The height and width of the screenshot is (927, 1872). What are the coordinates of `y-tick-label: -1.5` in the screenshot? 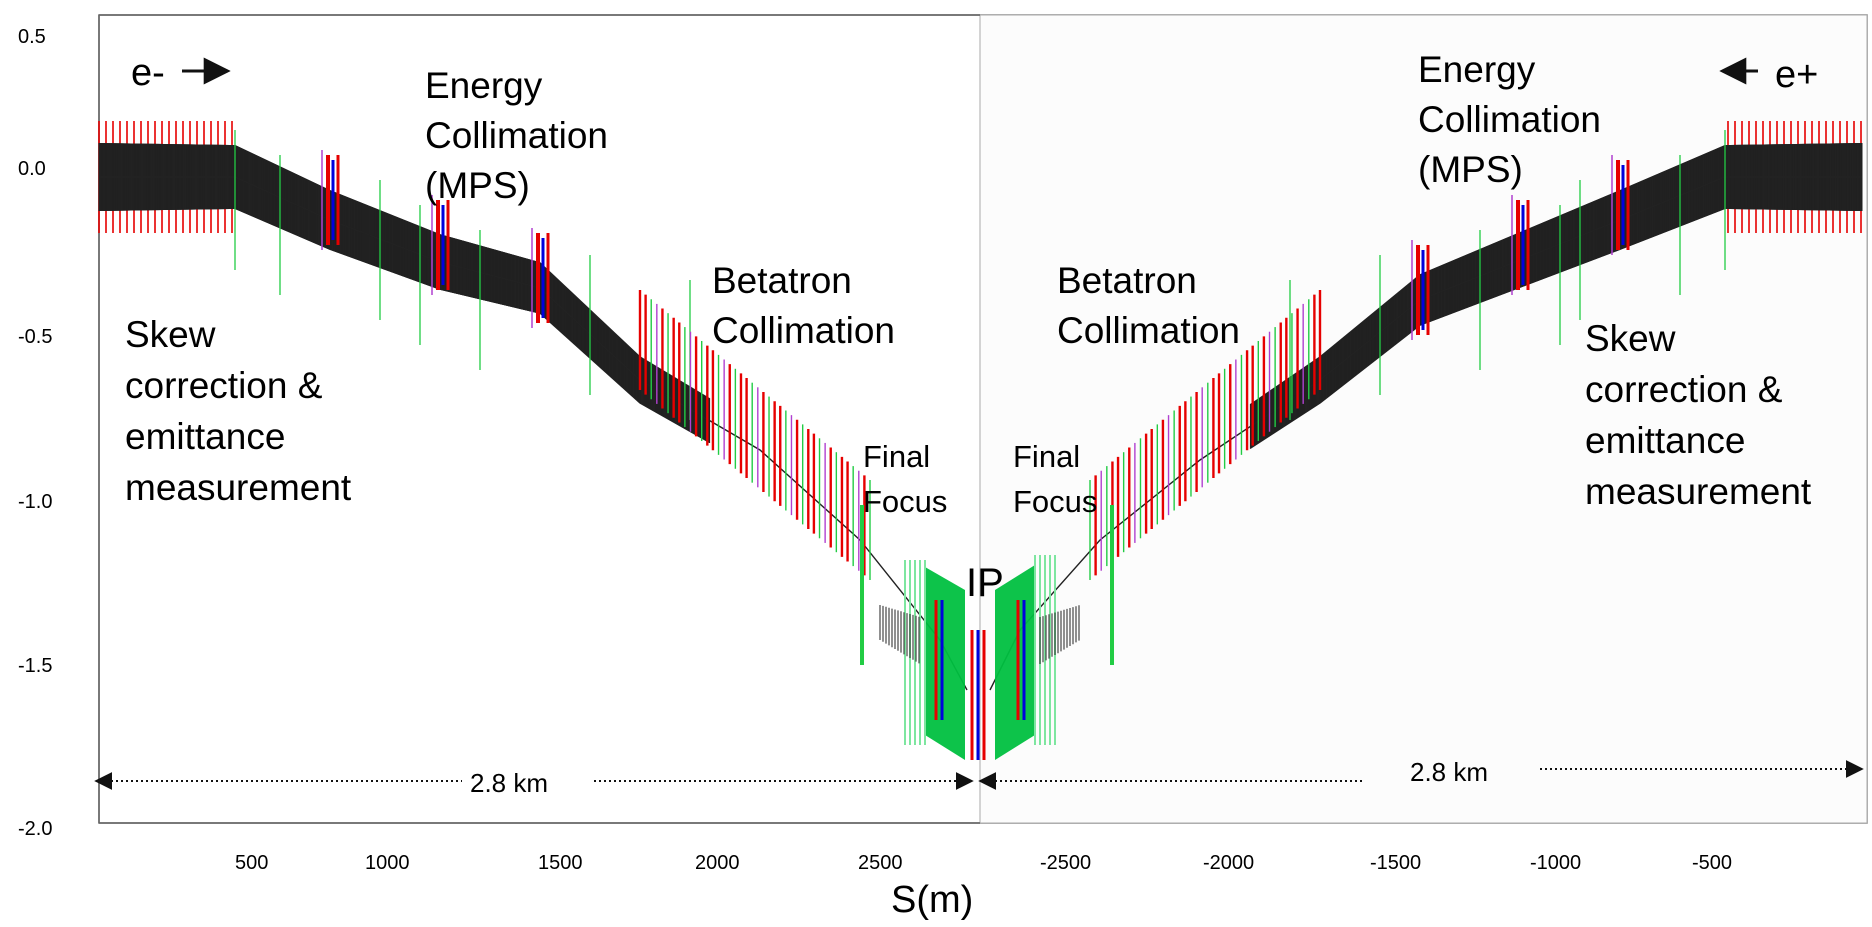 It's located at (35, 666).